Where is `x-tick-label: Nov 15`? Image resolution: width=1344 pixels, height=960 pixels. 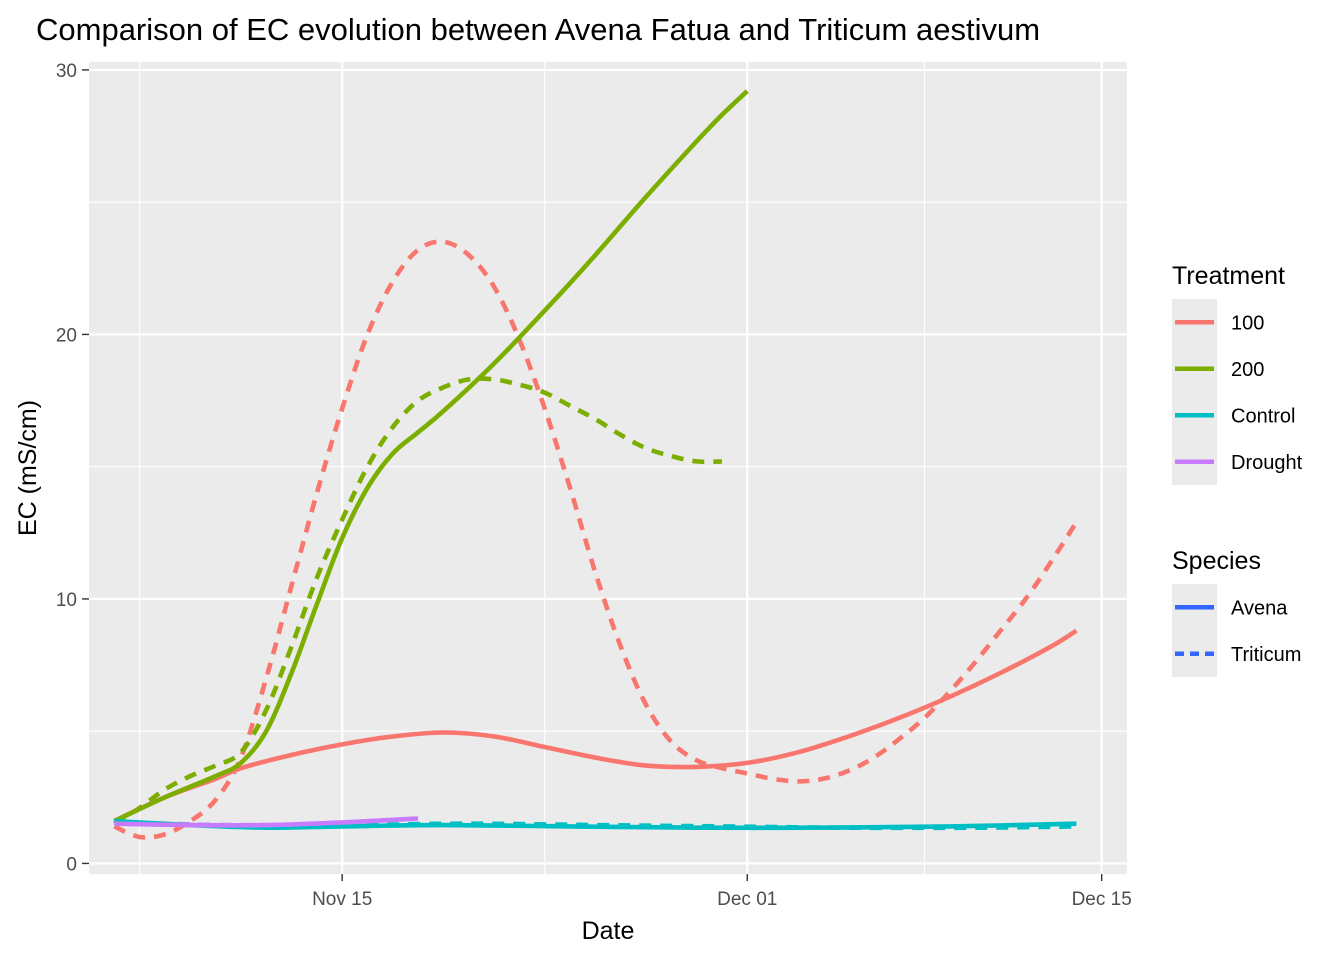
x-tick-label: Nov 15 is located at coordinates (342, 899).